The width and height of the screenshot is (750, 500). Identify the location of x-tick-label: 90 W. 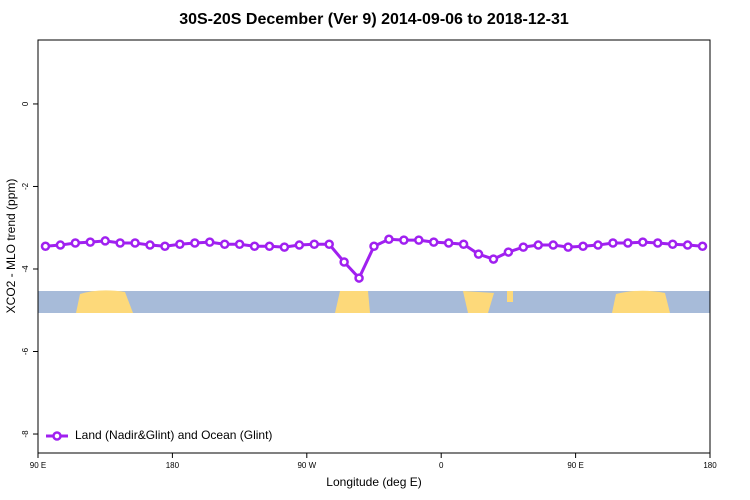
(306, 465).